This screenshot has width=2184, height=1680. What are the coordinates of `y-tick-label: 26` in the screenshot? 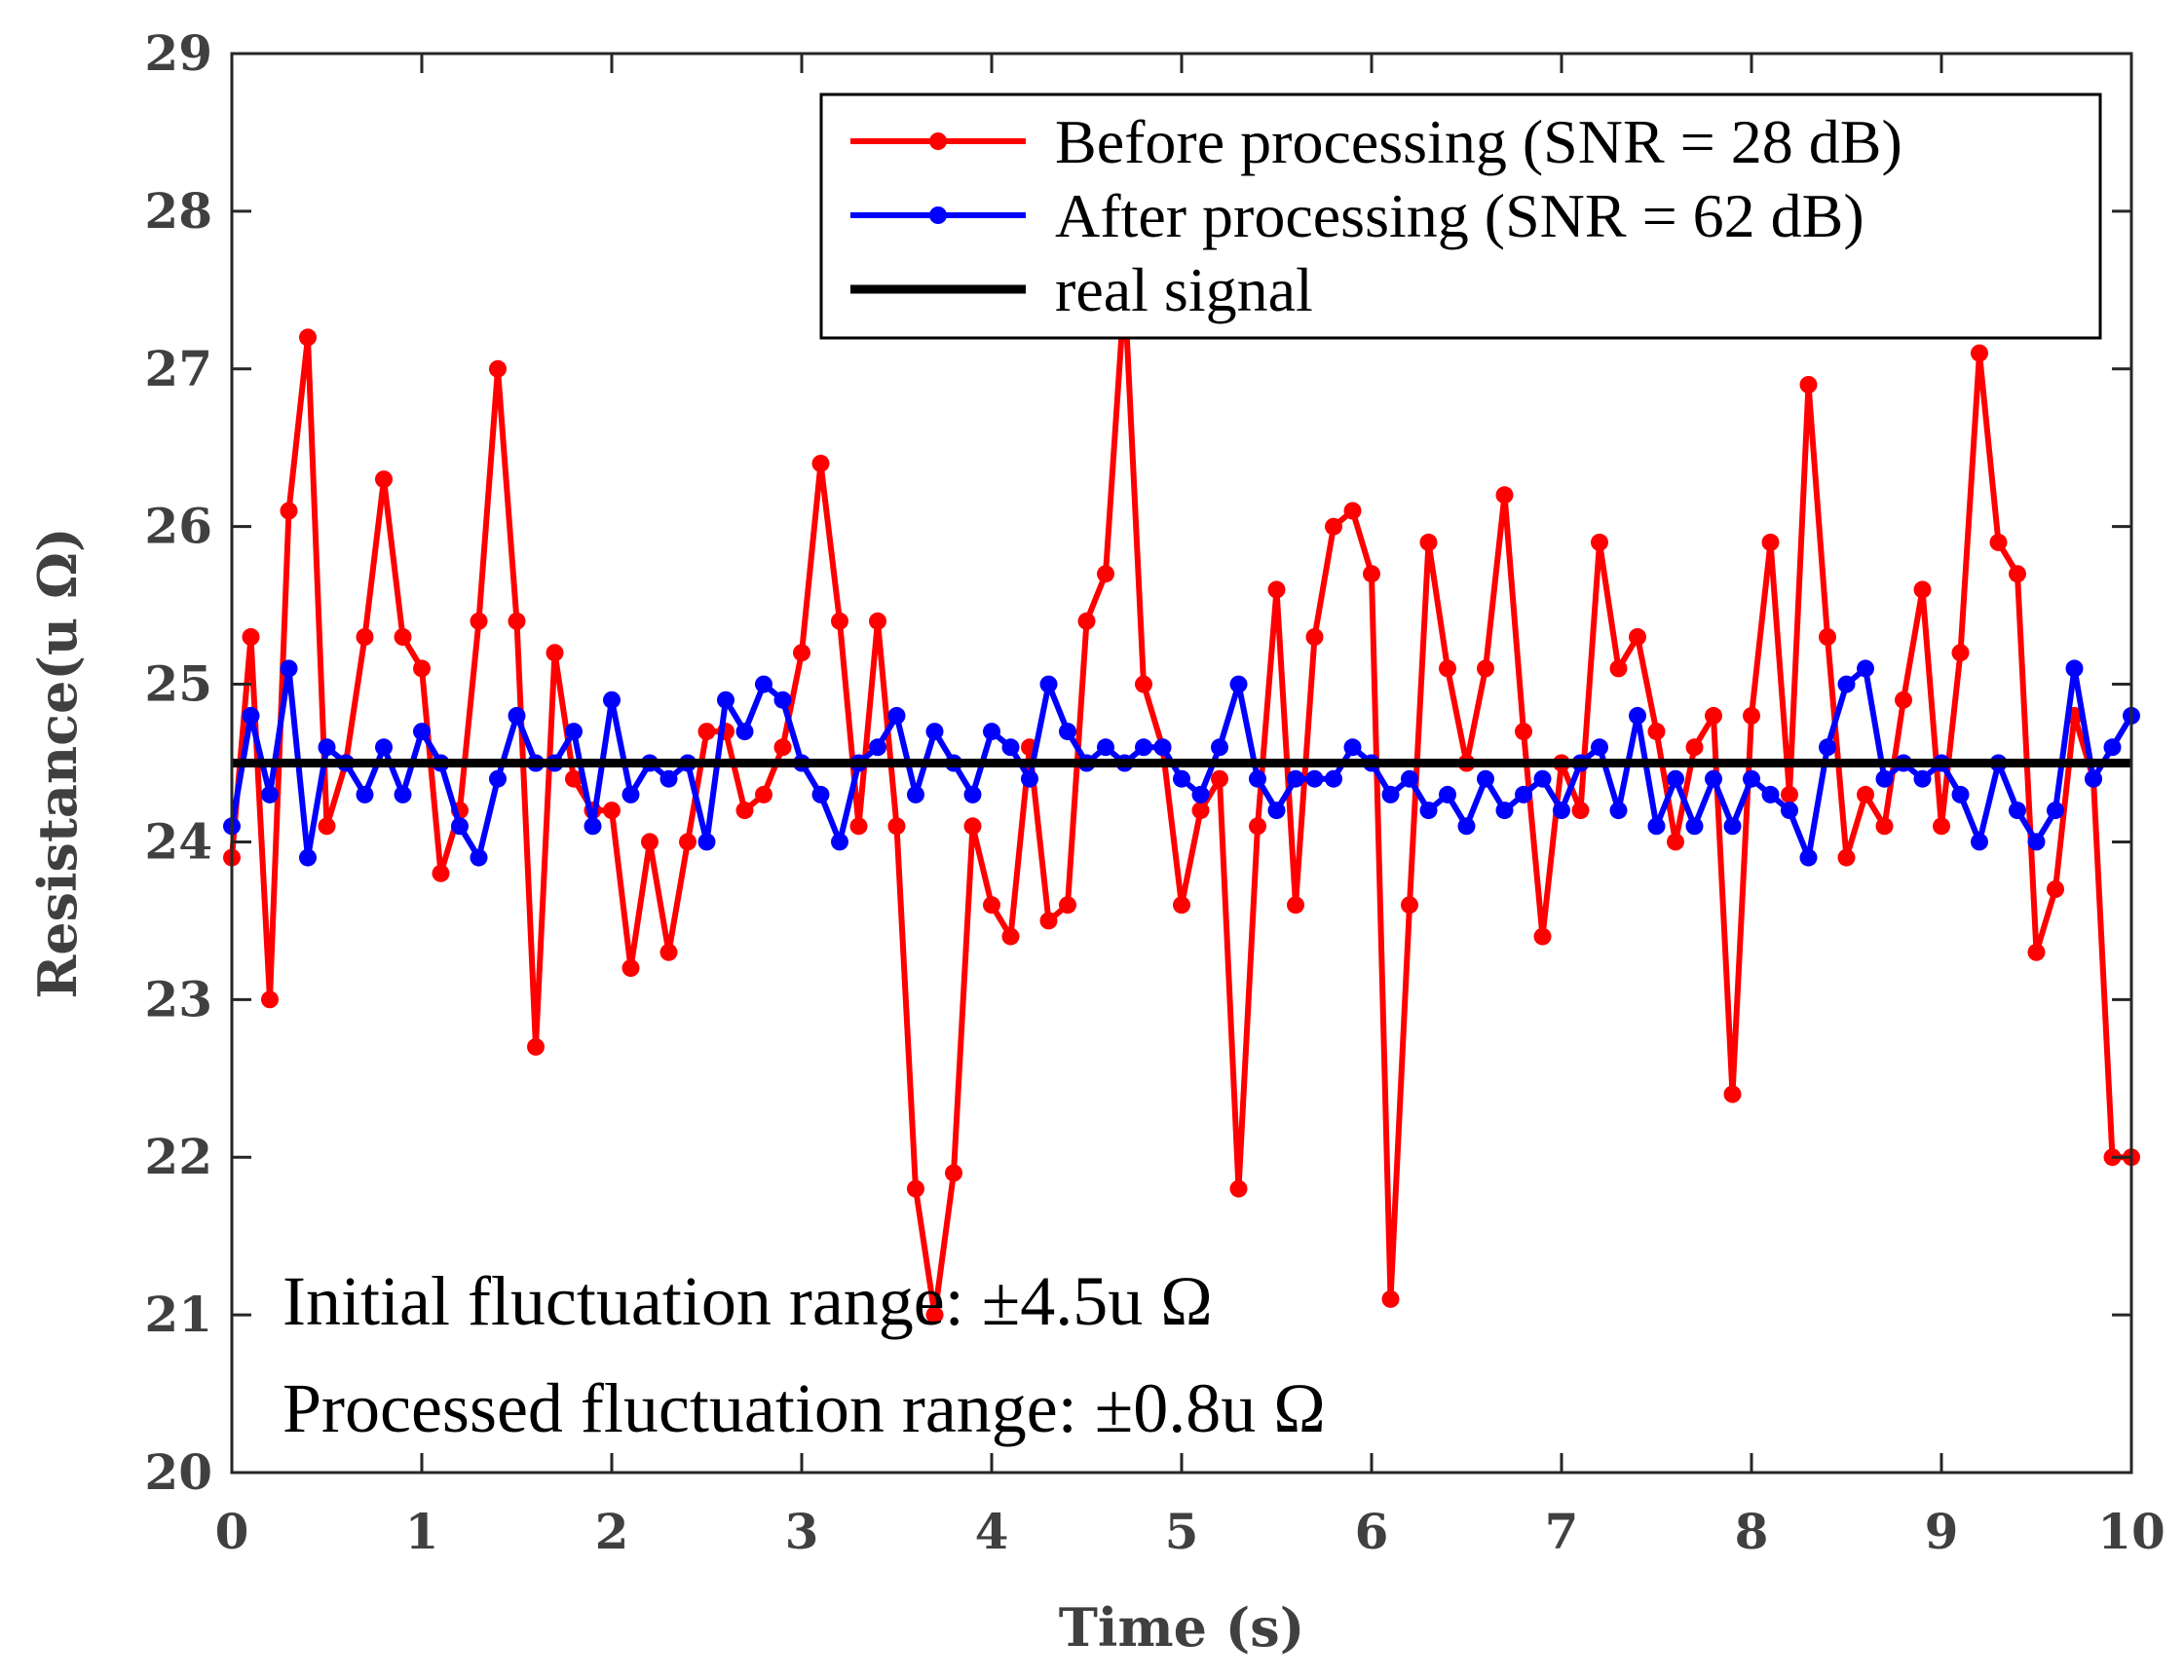 It's located at (178, 526).